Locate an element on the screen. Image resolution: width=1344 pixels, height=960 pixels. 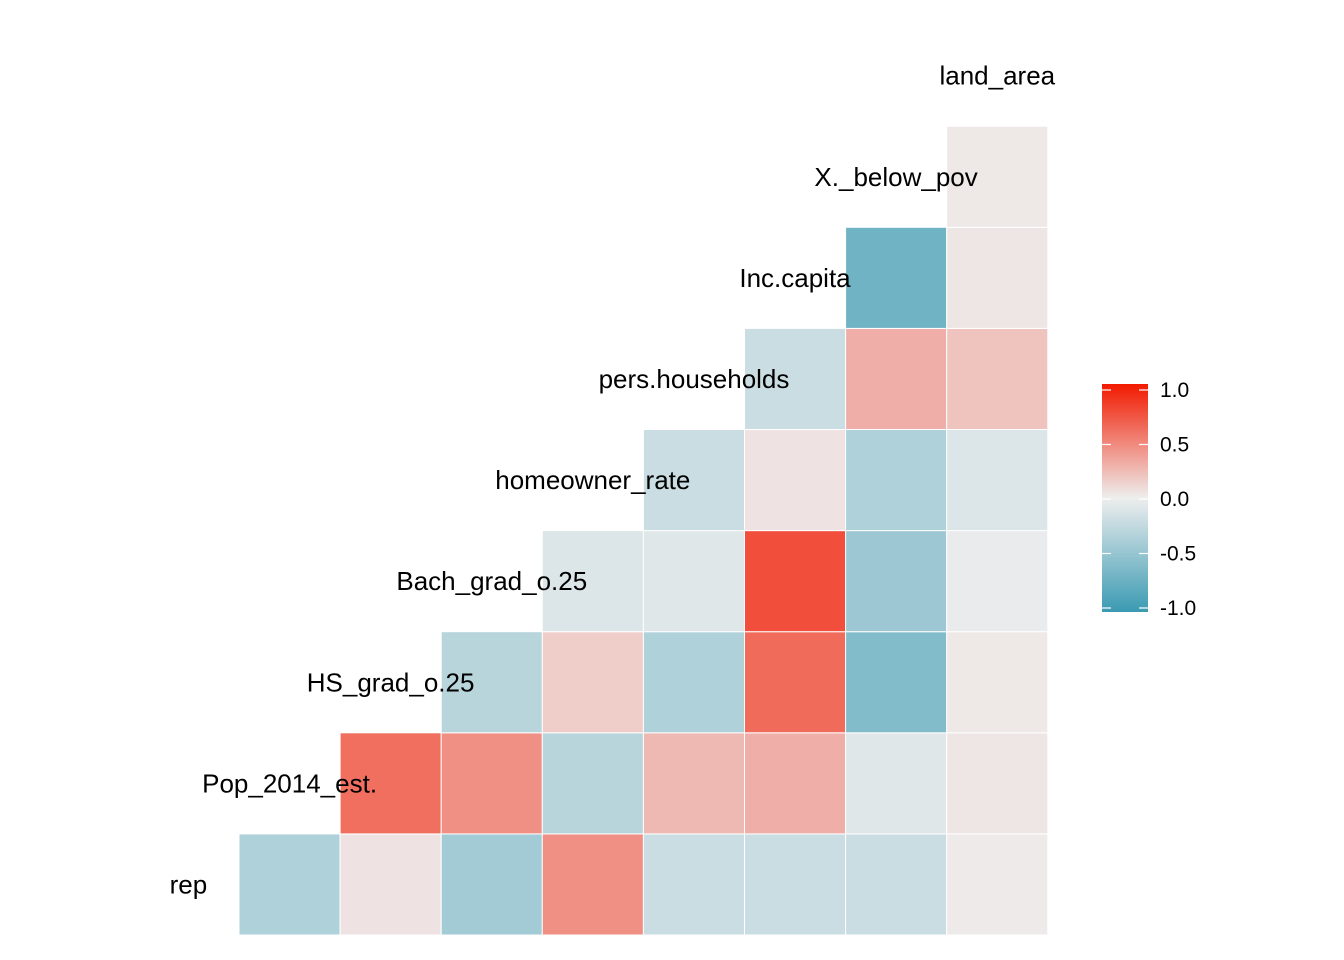
variable-label: Pop_2014_est. is located at coordinates (289, 783).